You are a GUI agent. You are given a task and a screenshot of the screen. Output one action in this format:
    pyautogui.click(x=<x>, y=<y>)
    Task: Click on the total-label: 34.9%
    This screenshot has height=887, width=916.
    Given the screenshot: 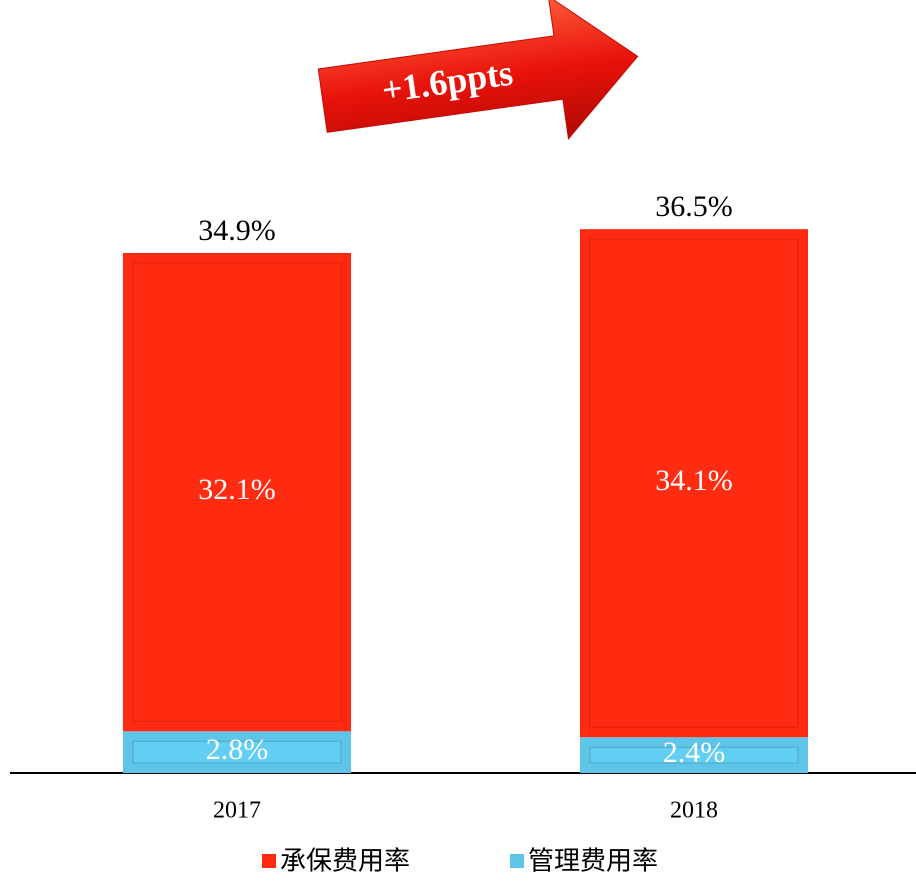 What is the action you would take?
    pyautogui.click(x=237, y=230)
    